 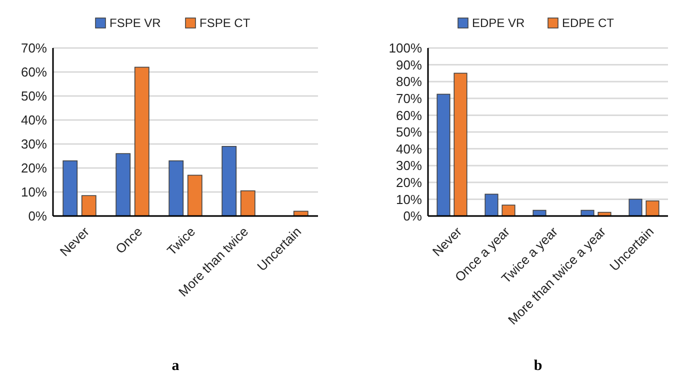 What do you see at coordinates (409, 82) in the screenshot?
I see `y-tick-label: 80%` at bounding box center [409, 82].